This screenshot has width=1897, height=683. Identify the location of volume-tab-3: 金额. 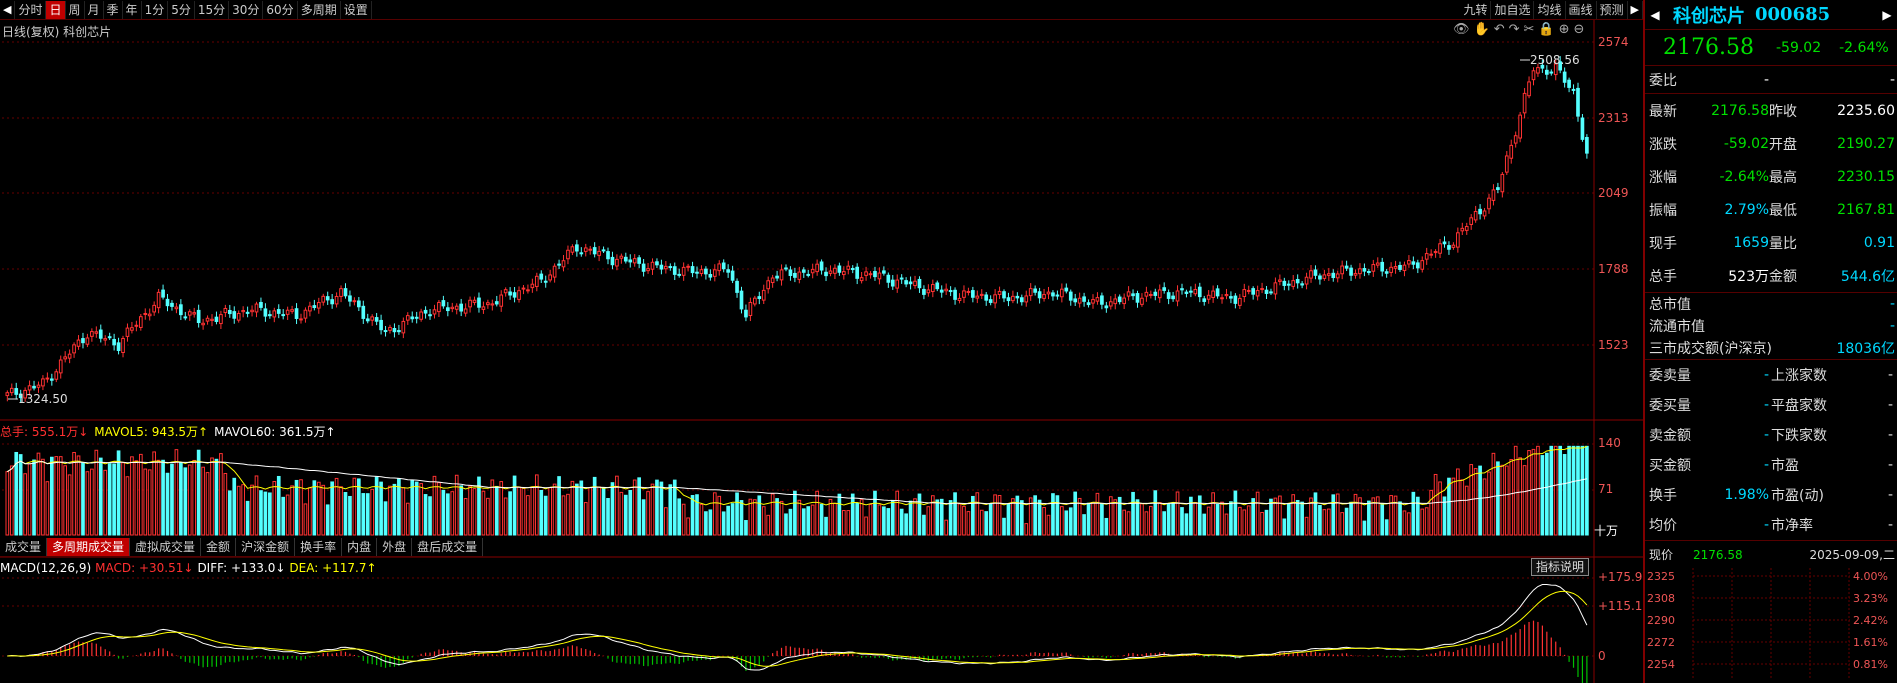
(219, 547).